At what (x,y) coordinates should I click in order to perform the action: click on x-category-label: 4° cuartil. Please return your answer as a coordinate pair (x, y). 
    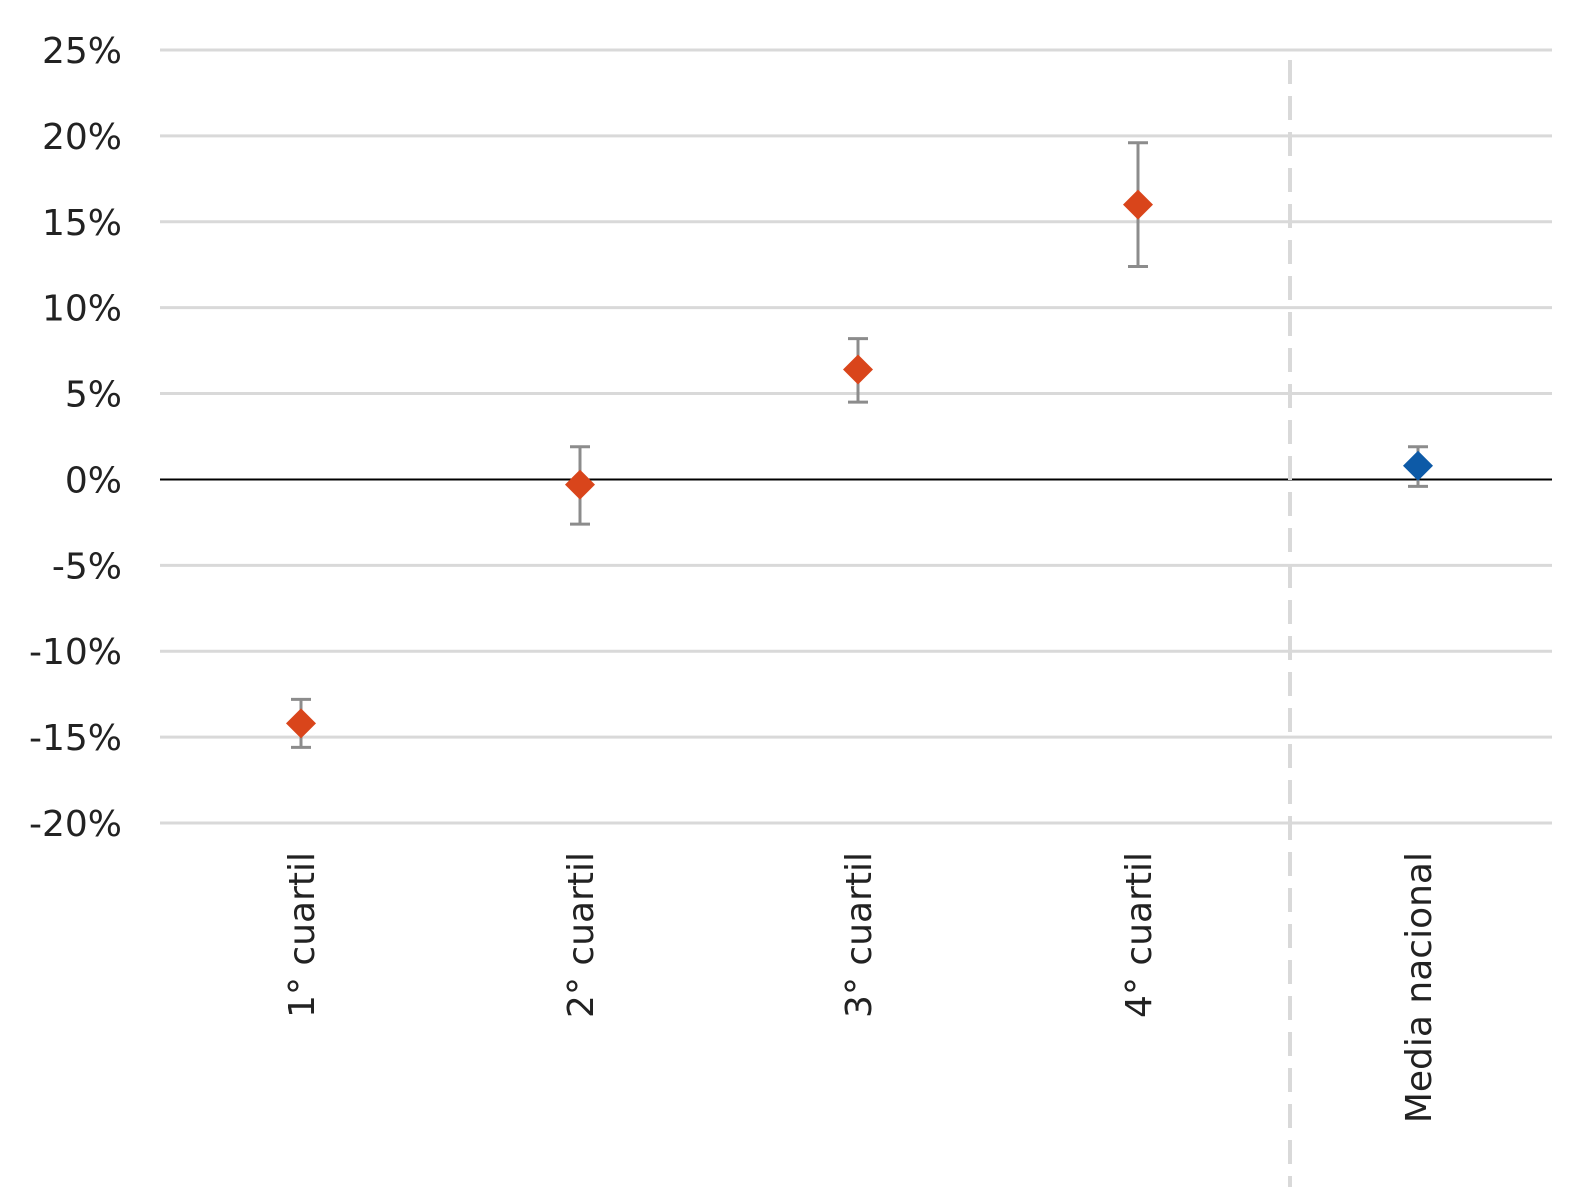
    Looking at the image, I should click on (1139, 935).